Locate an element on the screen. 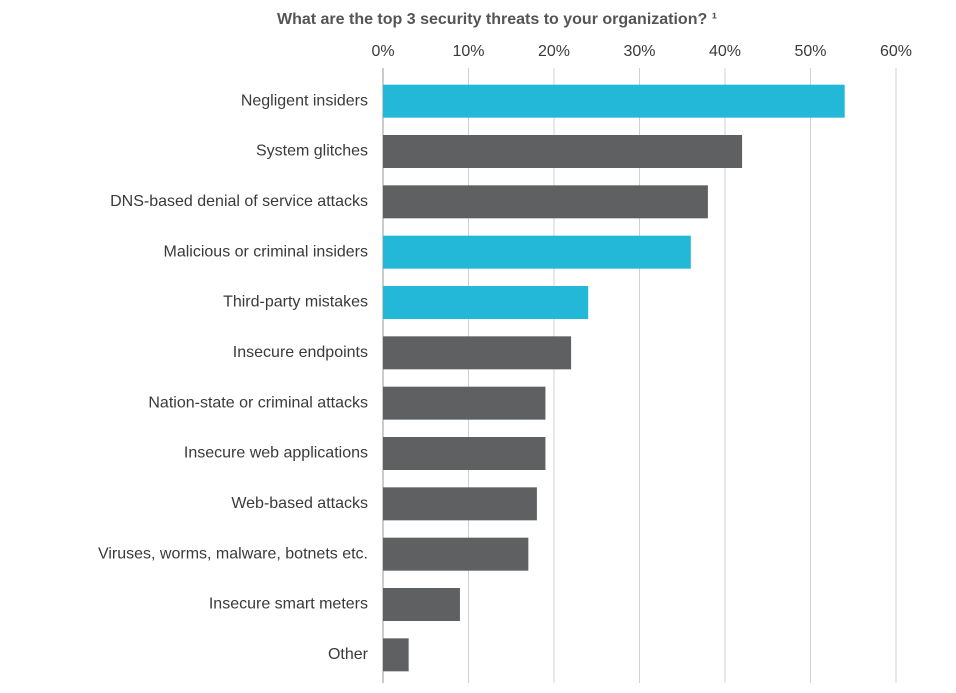  x-tick-label: 0% is located at coordinates (382, 51).